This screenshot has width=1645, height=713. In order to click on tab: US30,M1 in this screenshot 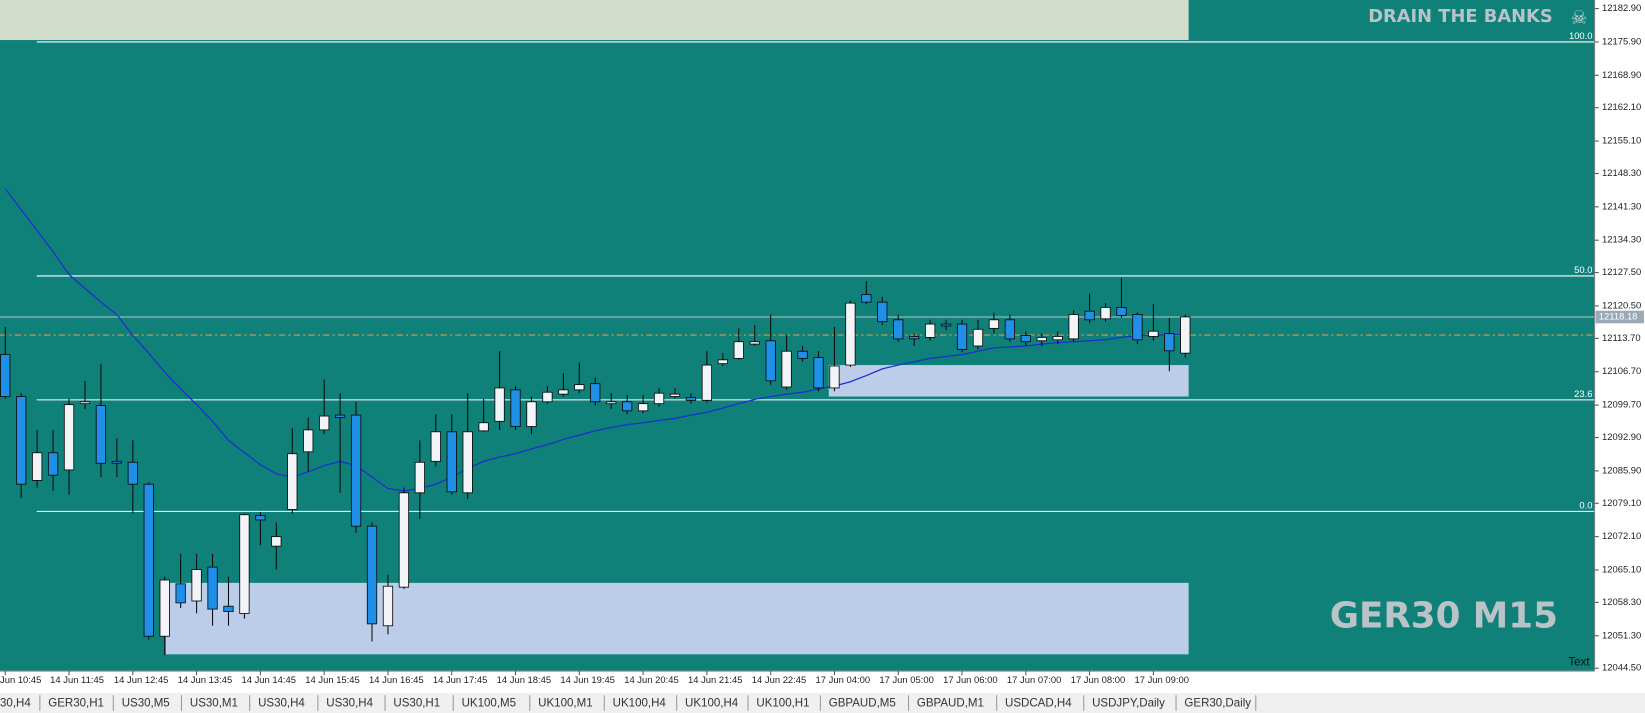, I will do `click(214, 704)`.